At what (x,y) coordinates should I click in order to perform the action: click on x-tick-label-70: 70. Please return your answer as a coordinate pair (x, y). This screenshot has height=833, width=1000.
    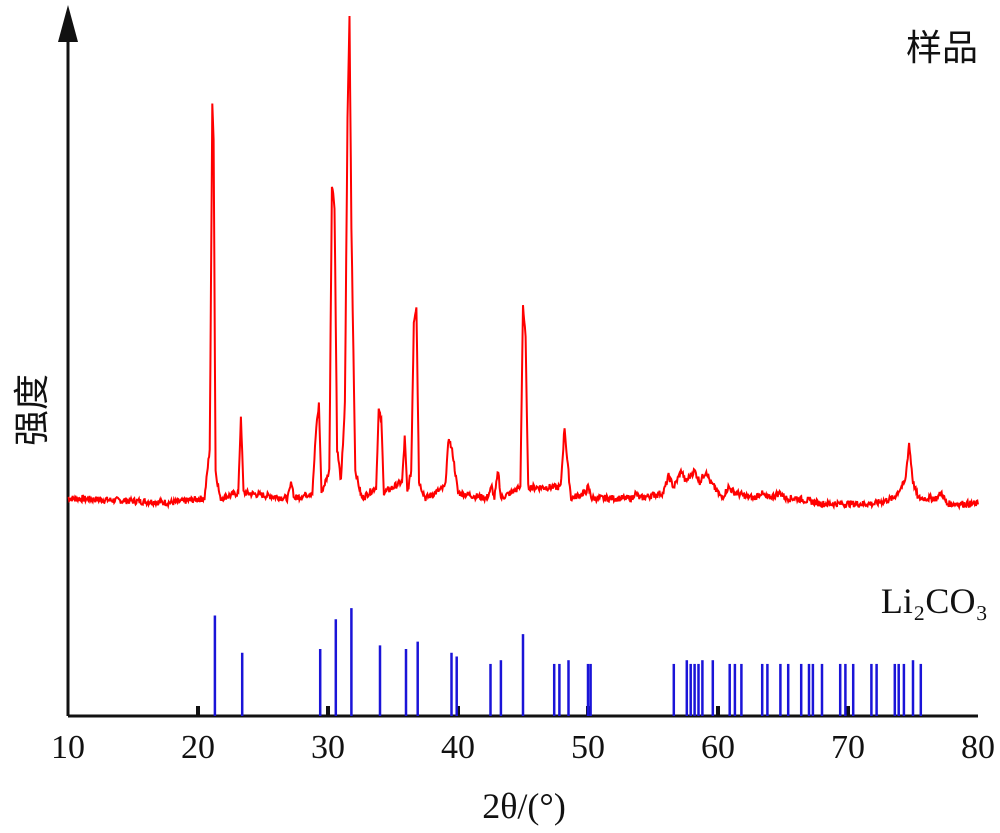
    Looking at the image, I should click on (848, 747).